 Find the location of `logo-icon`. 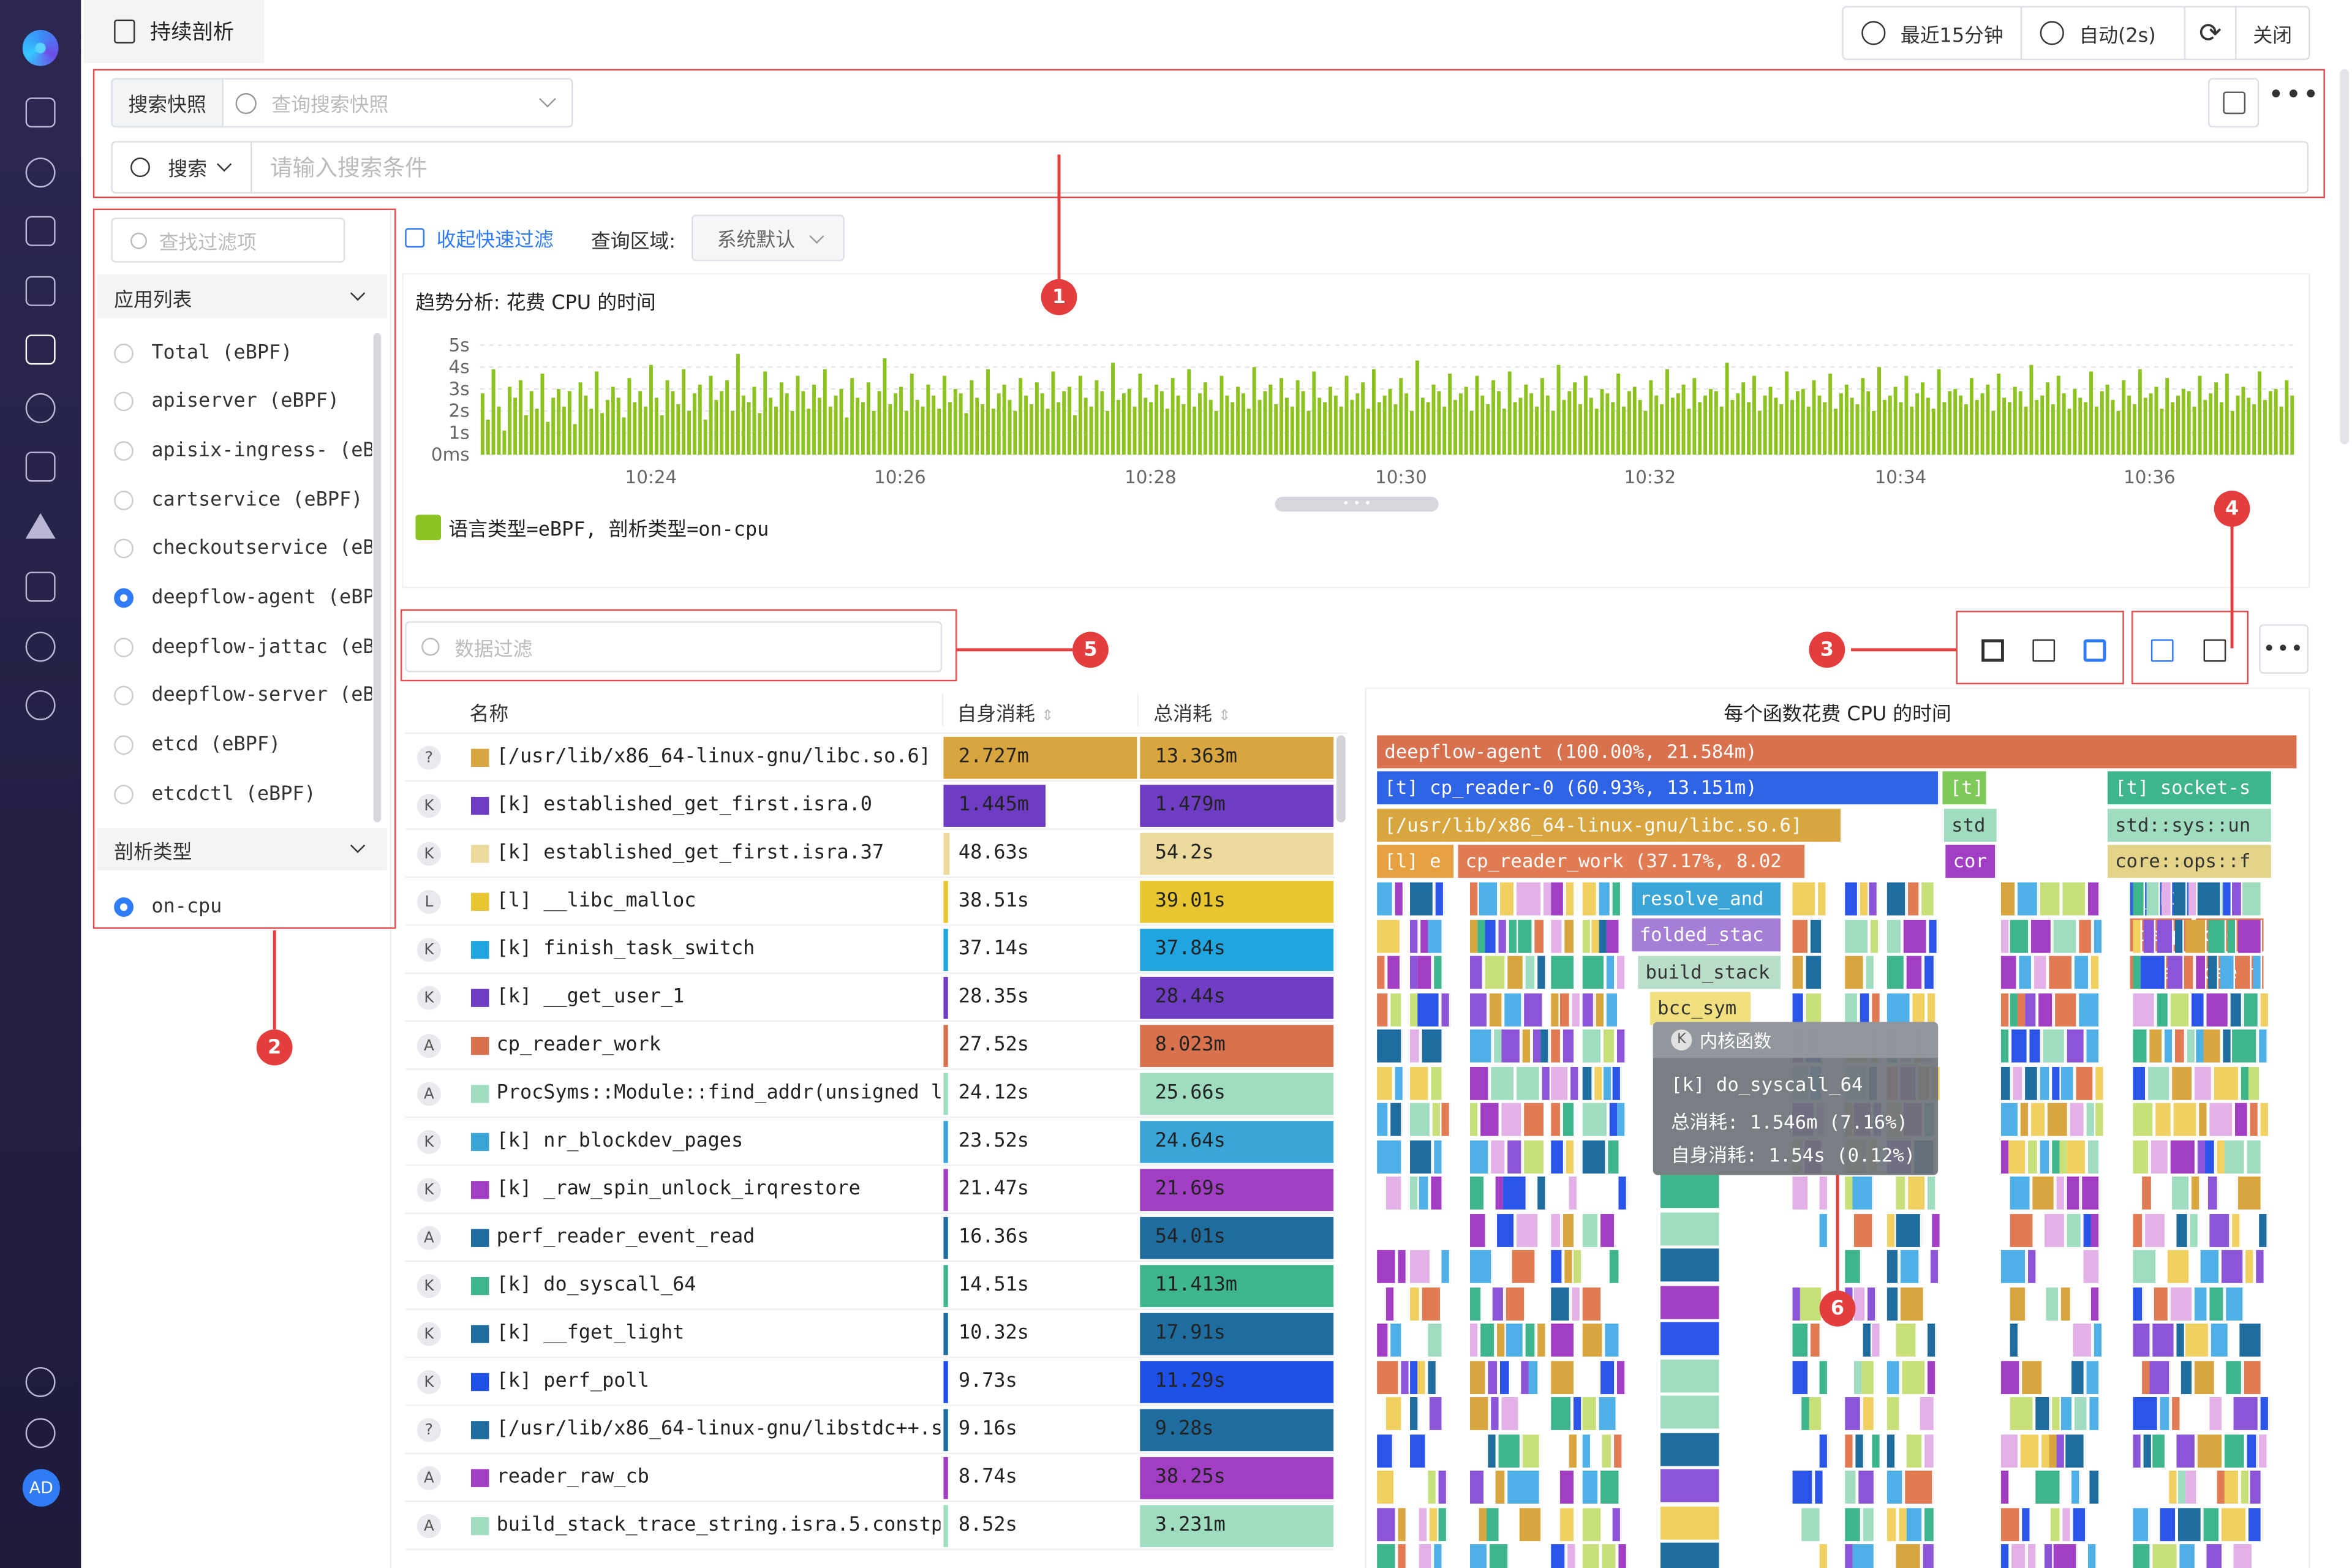

logo-icon is located at coordinates (40, 48).